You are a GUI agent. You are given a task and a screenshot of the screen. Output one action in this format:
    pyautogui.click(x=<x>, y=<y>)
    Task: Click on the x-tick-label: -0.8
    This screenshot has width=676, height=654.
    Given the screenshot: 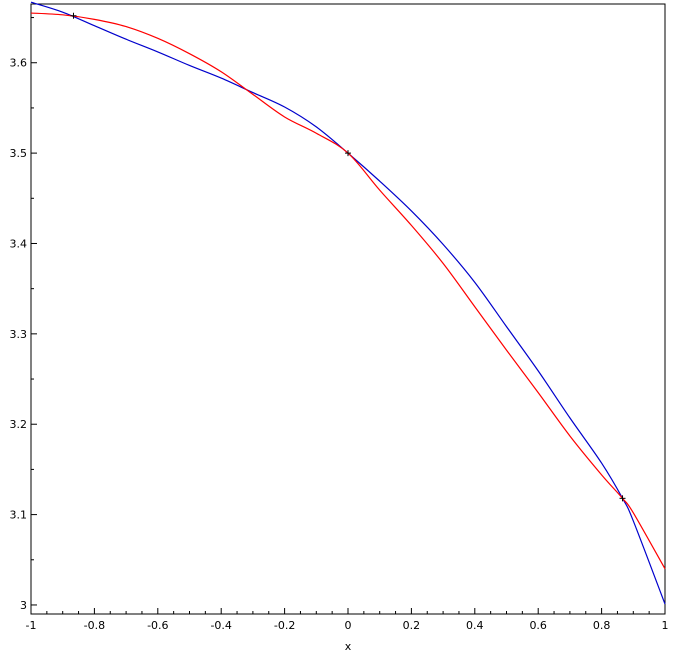 What is the action you would take?
    pyautogui.click(x=94, y=625)
    